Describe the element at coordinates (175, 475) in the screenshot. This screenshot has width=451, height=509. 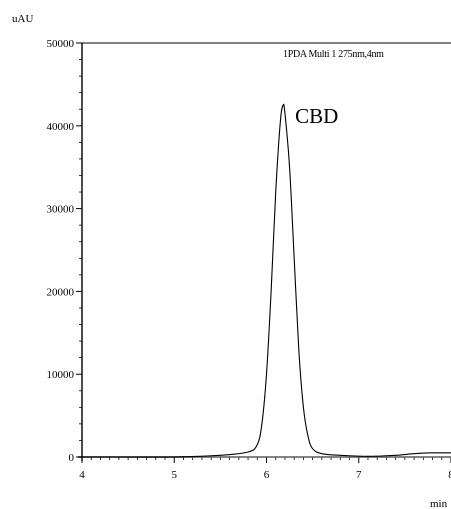
I see `x-tick-label: 5` at that location.